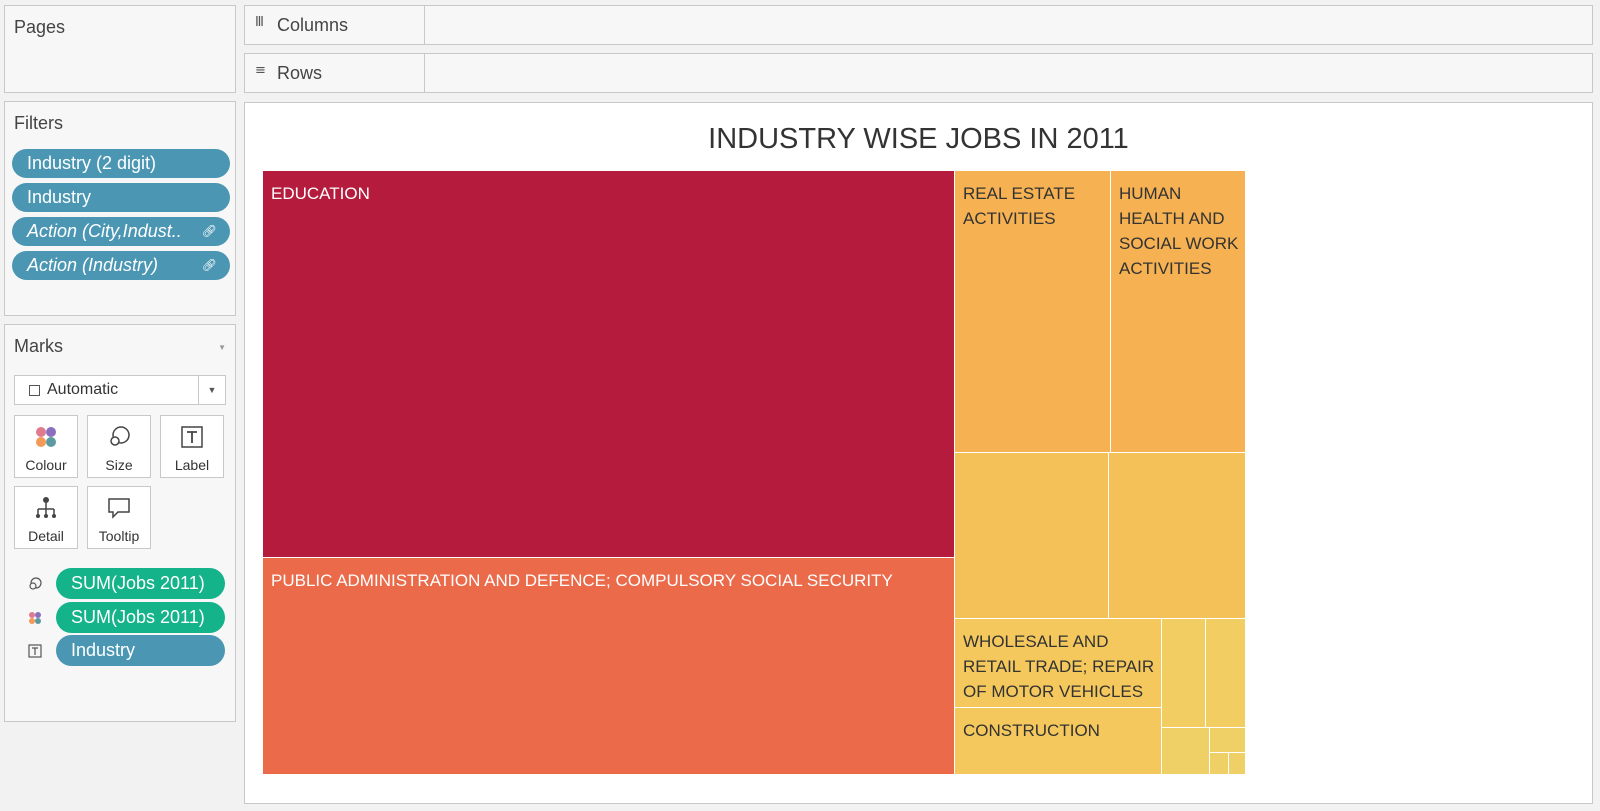  I want to click on rows-shelf: ≡ Rows, so click(918, 73).